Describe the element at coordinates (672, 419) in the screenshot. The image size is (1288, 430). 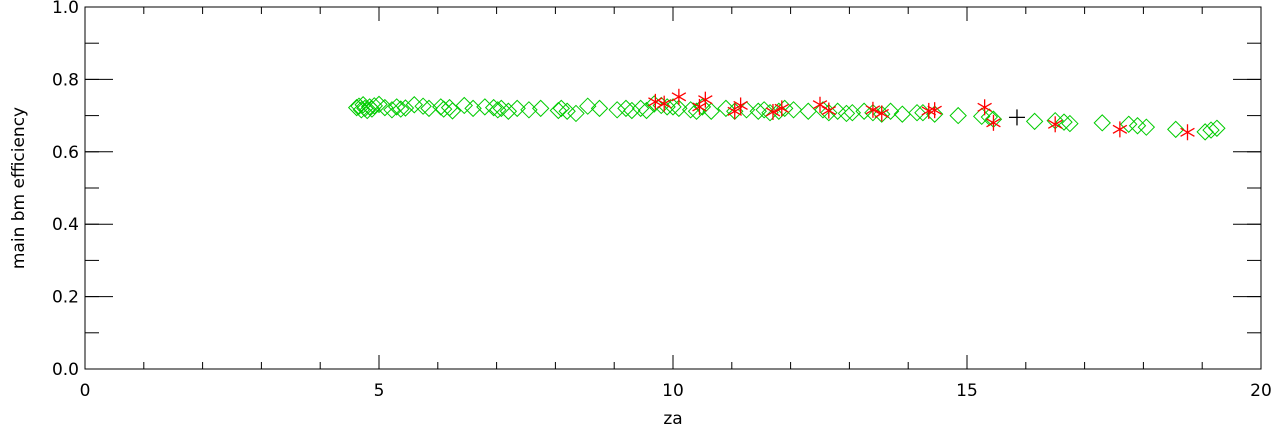
I see `x-axis-label: za` at that location.